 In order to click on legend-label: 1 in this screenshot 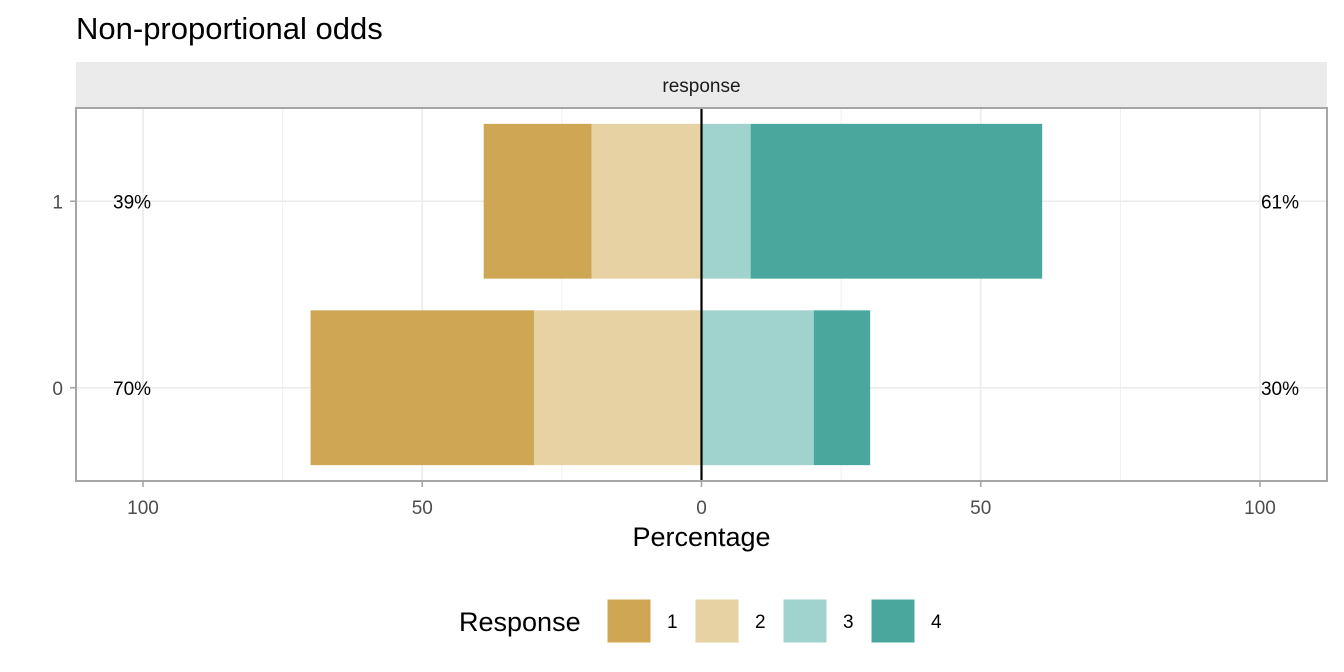, I will do `click(672, 622)`.